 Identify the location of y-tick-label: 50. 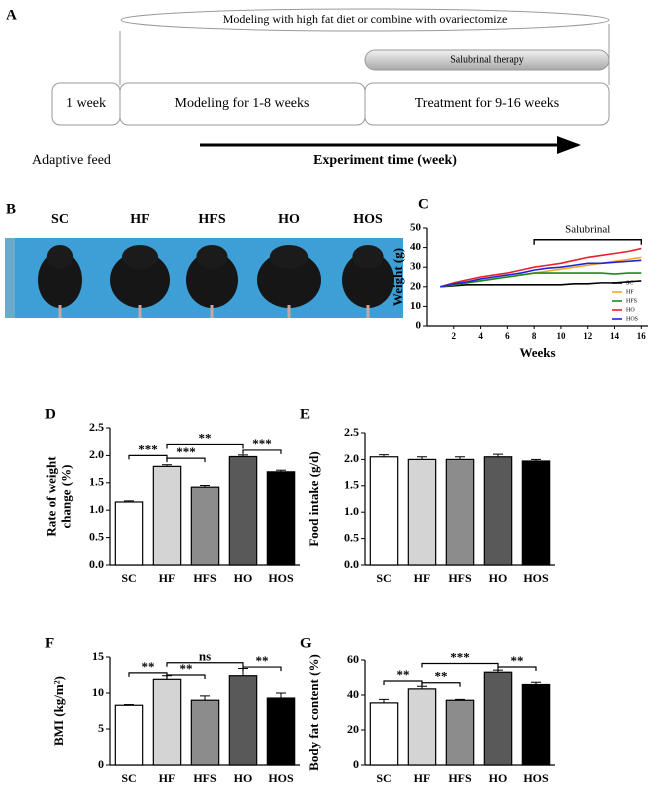
(416, 228).